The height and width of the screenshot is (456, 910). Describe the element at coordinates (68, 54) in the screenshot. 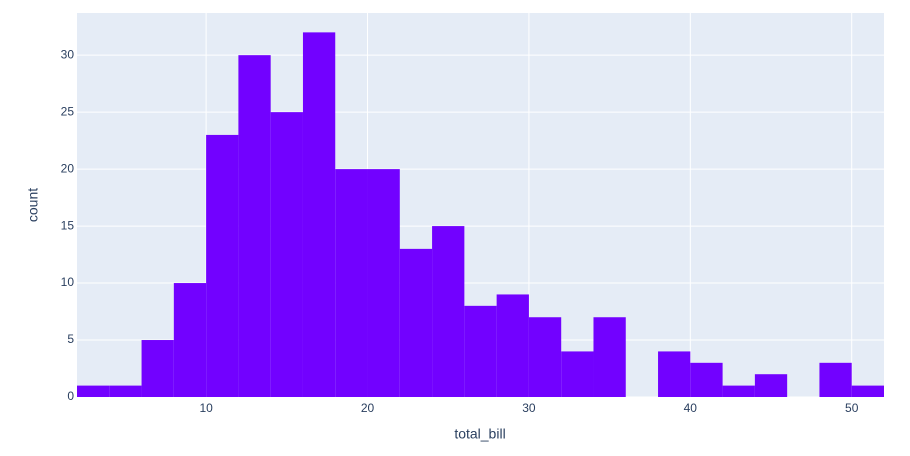

I see `y-tick-label: 30` at that location.